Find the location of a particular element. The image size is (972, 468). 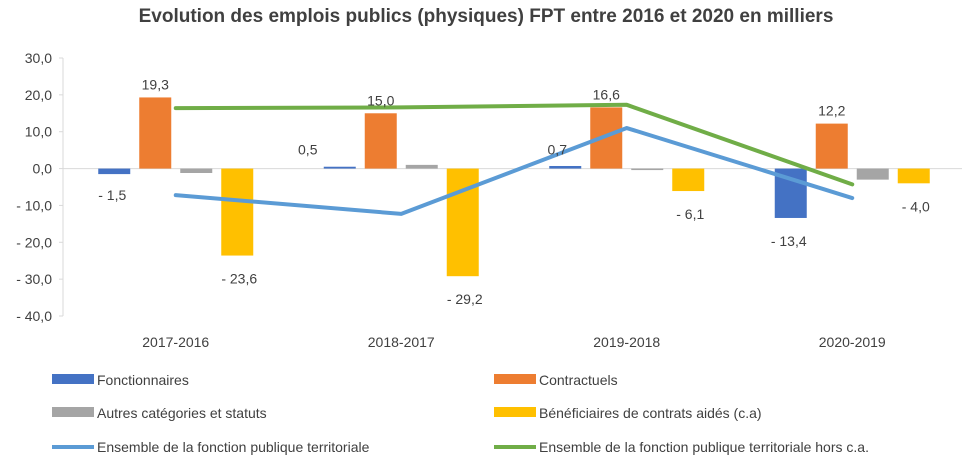

y-tick-label: 10,0 is located at coordinates (38, 132).